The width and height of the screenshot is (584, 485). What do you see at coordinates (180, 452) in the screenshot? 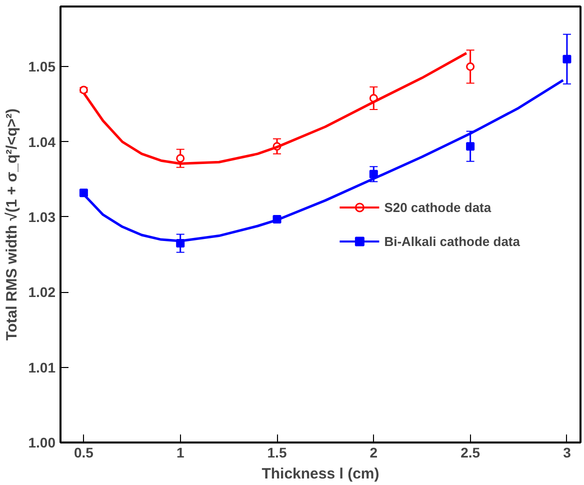
I see `x-tick-label: 1` at bounding box center [180, 452].